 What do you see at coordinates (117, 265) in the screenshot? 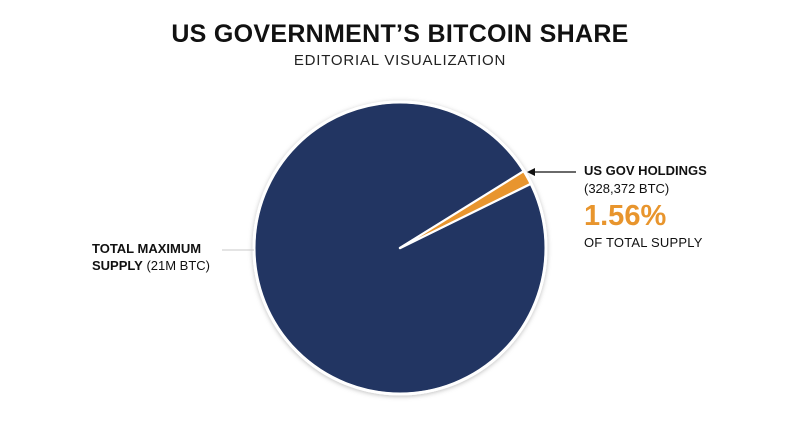
I see `total-supply-name-2: SUPPLY` at bounding box center [117, 265].